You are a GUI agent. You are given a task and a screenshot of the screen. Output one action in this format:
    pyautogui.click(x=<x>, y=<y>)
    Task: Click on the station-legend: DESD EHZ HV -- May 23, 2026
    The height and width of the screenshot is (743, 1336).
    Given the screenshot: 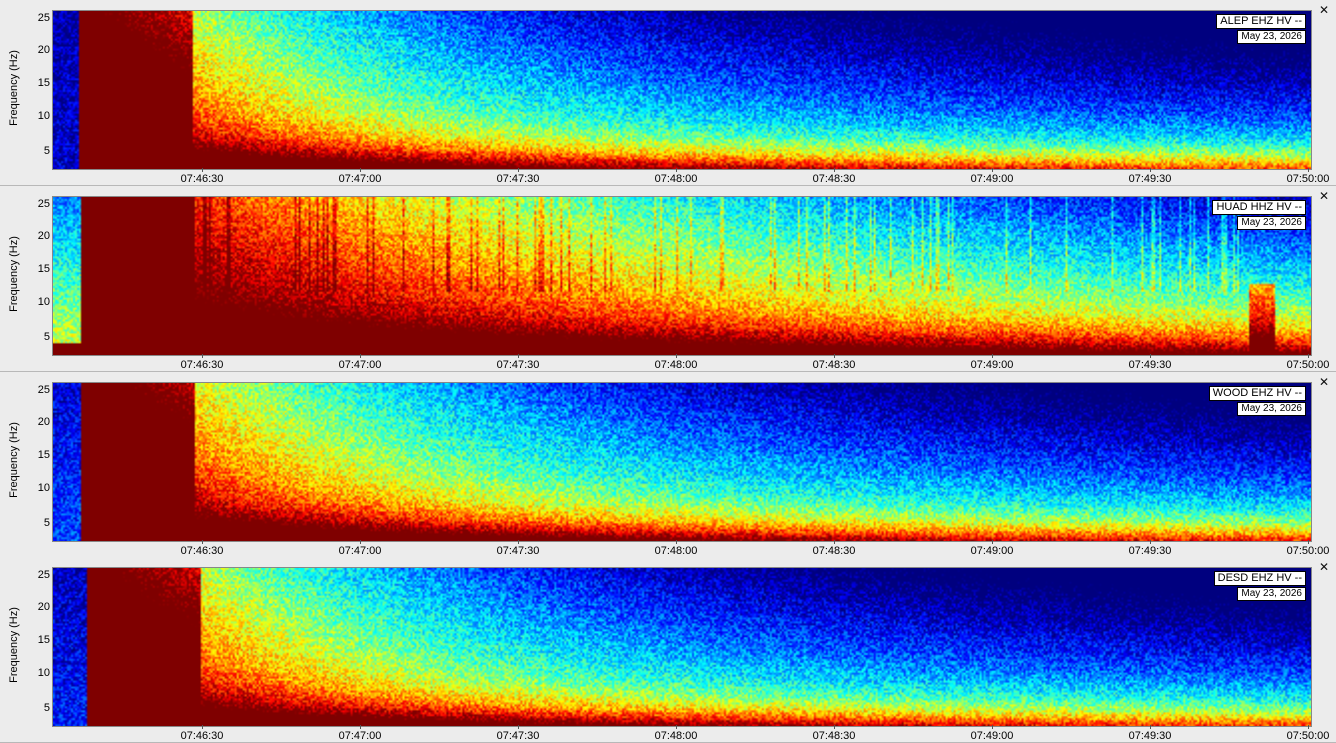 What is the action you would take?
    pyautogui.click(x=1259, y=586)
    